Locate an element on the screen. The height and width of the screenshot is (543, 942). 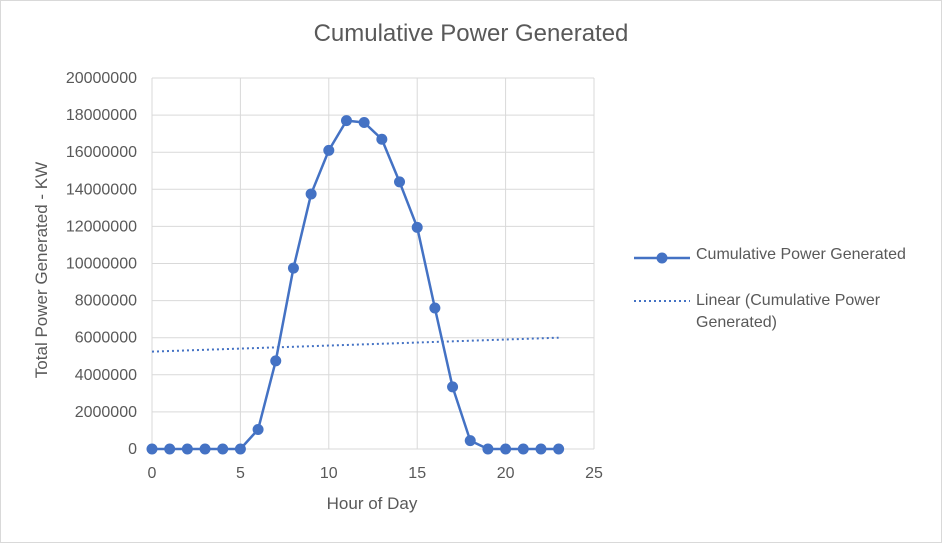
legend-swatch-series-line-marker is located at coordinates (662, 258).